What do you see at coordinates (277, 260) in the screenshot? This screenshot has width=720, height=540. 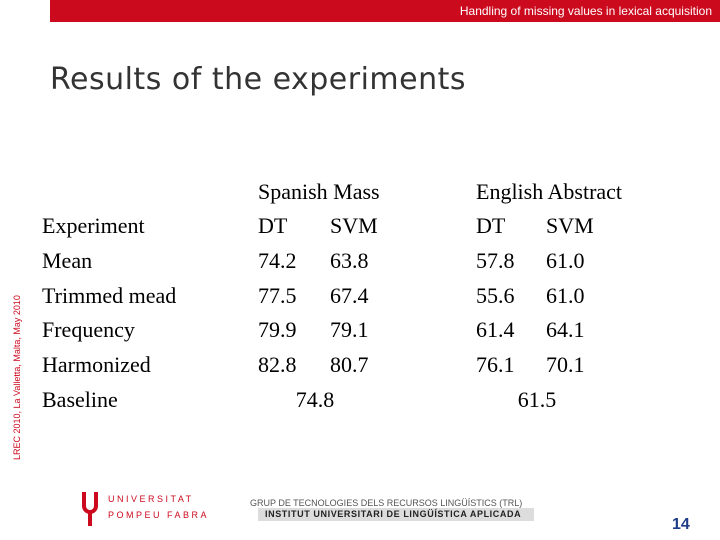 I see `cell: 74.2` at bounding box center [277, 260].